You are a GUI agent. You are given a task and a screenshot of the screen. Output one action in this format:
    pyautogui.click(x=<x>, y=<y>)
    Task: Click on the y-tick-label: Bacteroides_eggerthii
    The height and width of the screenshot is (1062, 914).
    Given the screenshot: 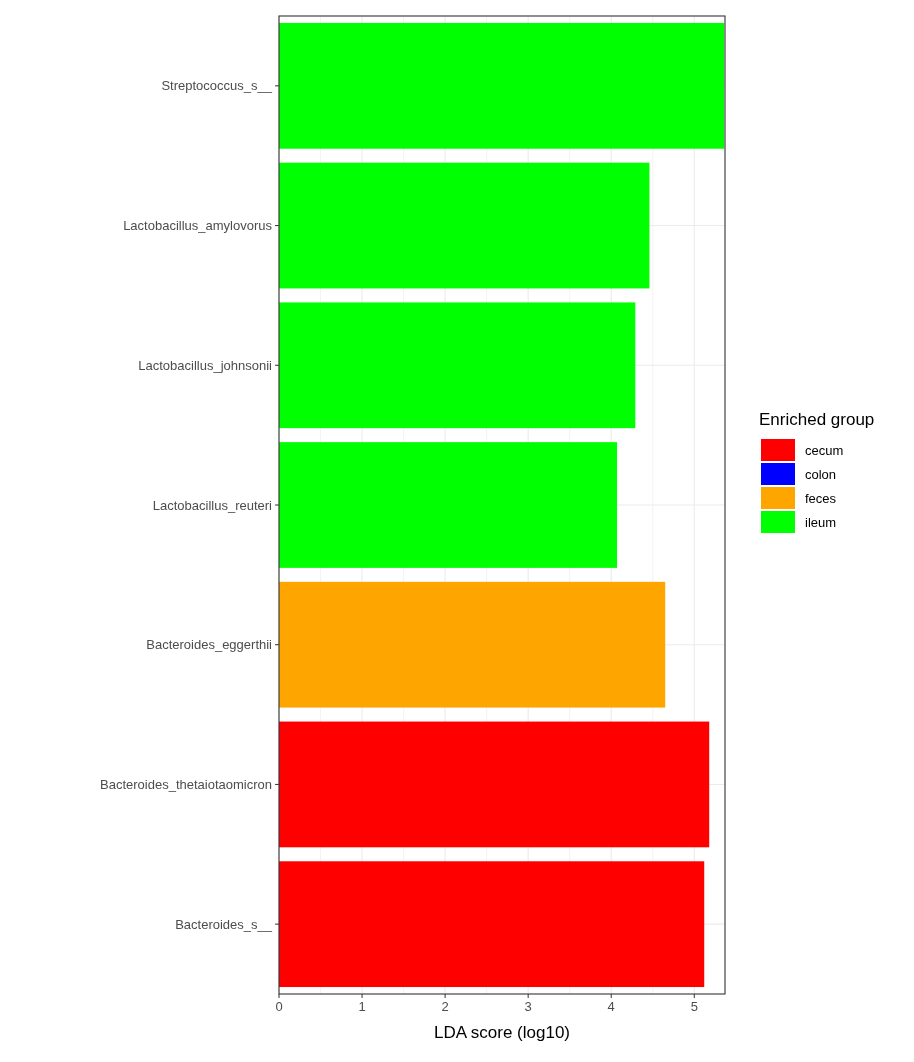 What is the action you would take?
    pyautogui.click(x=209, y=645)
    